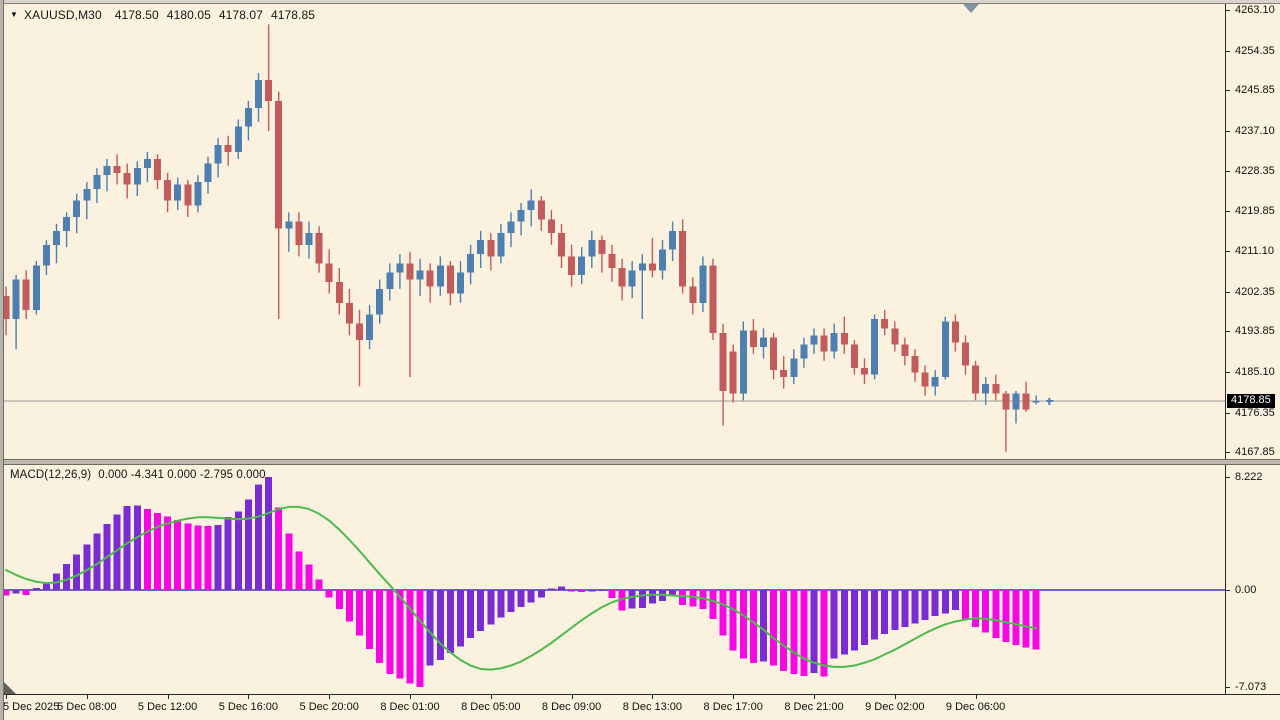  Describe the element at coordinates (240, 15) in the screenshot. I see `ohlc-low-value: 4178.07` at that location.